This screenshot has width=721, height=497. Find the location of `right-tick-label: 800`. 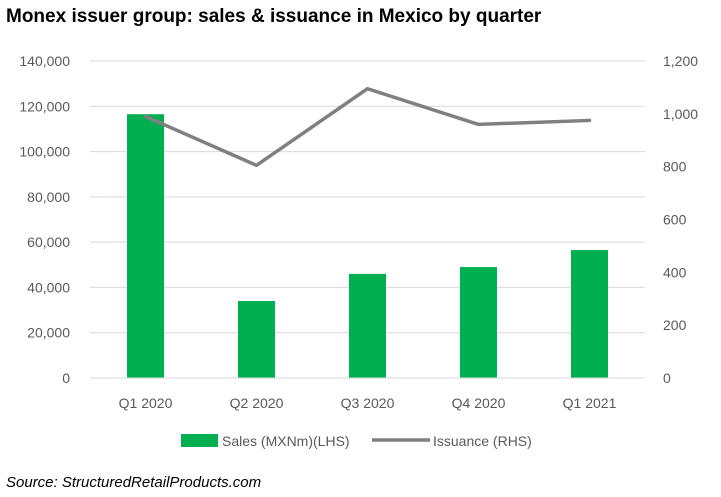

right-tick-label: 800 is located at coordinates (675, 167).